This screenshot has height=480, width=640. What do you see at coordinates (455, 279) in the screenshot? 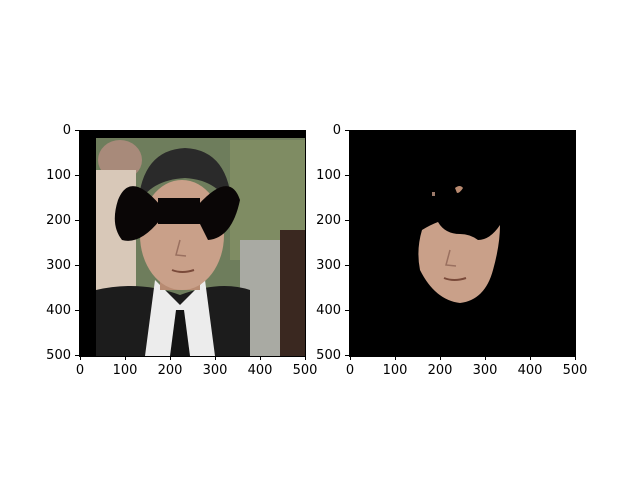
I see `segmented-mouth` at bounding box center [455, 279].